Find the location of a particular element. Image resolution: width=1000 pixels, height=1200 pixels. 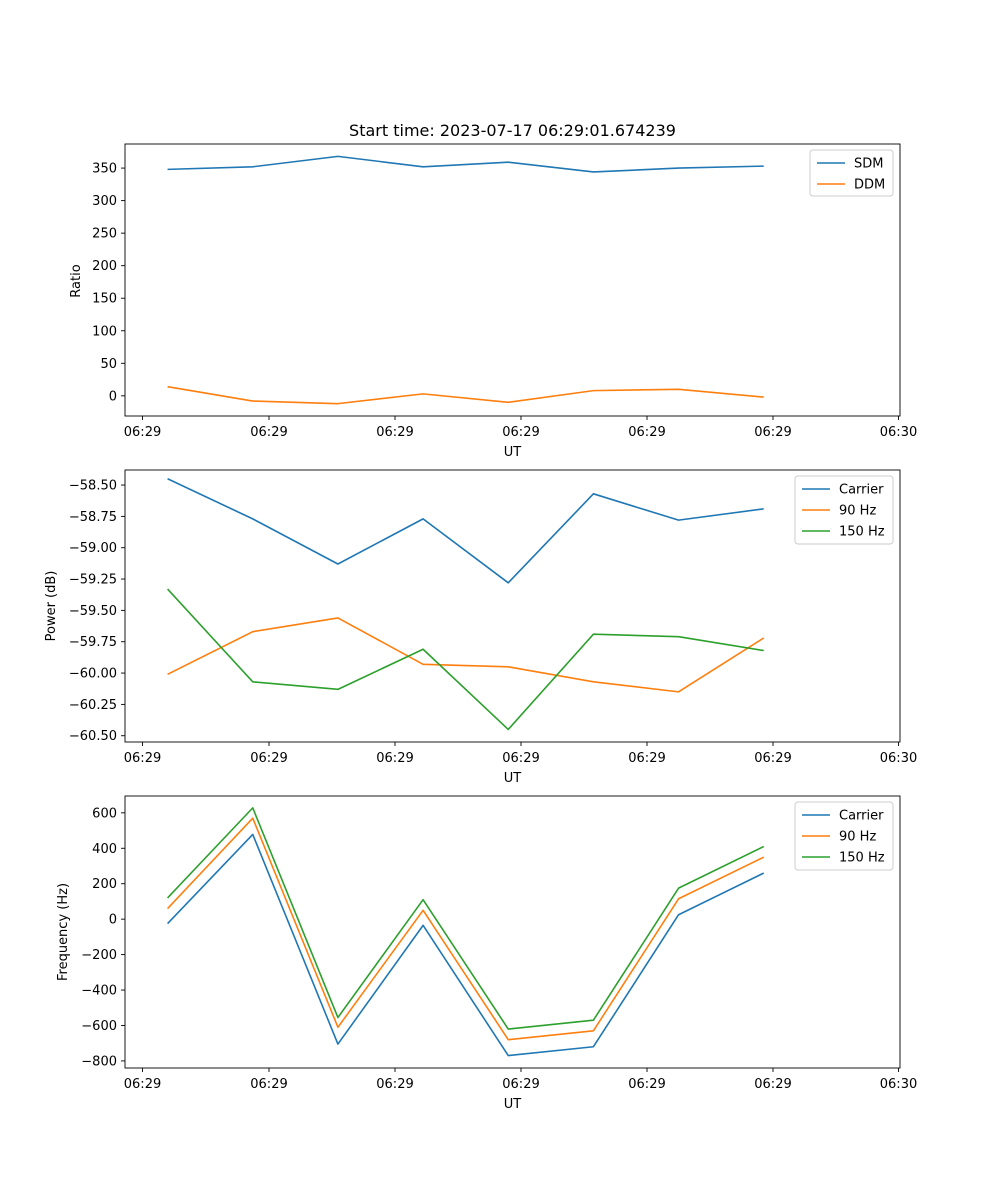

power-y-tick-label: −60.50 is located at coordinates (93, 736).